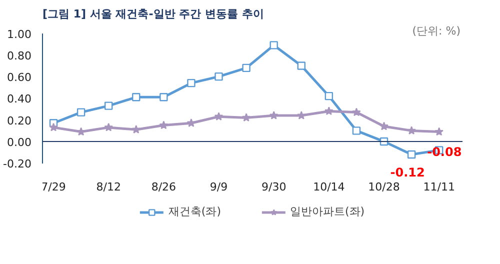 This screenshot has width=500, height=264. Describe the element at coordinates (219, 187) in the screenshot. I see `x-tick-label: 9/9` at that location.